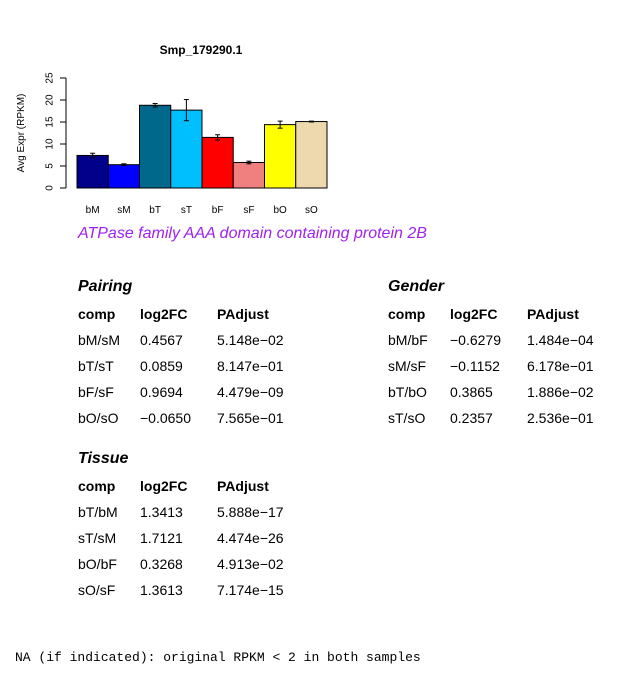 The width and height of the screenshot is (620, 690). I want to click on bar-bT, so click(155, 146).